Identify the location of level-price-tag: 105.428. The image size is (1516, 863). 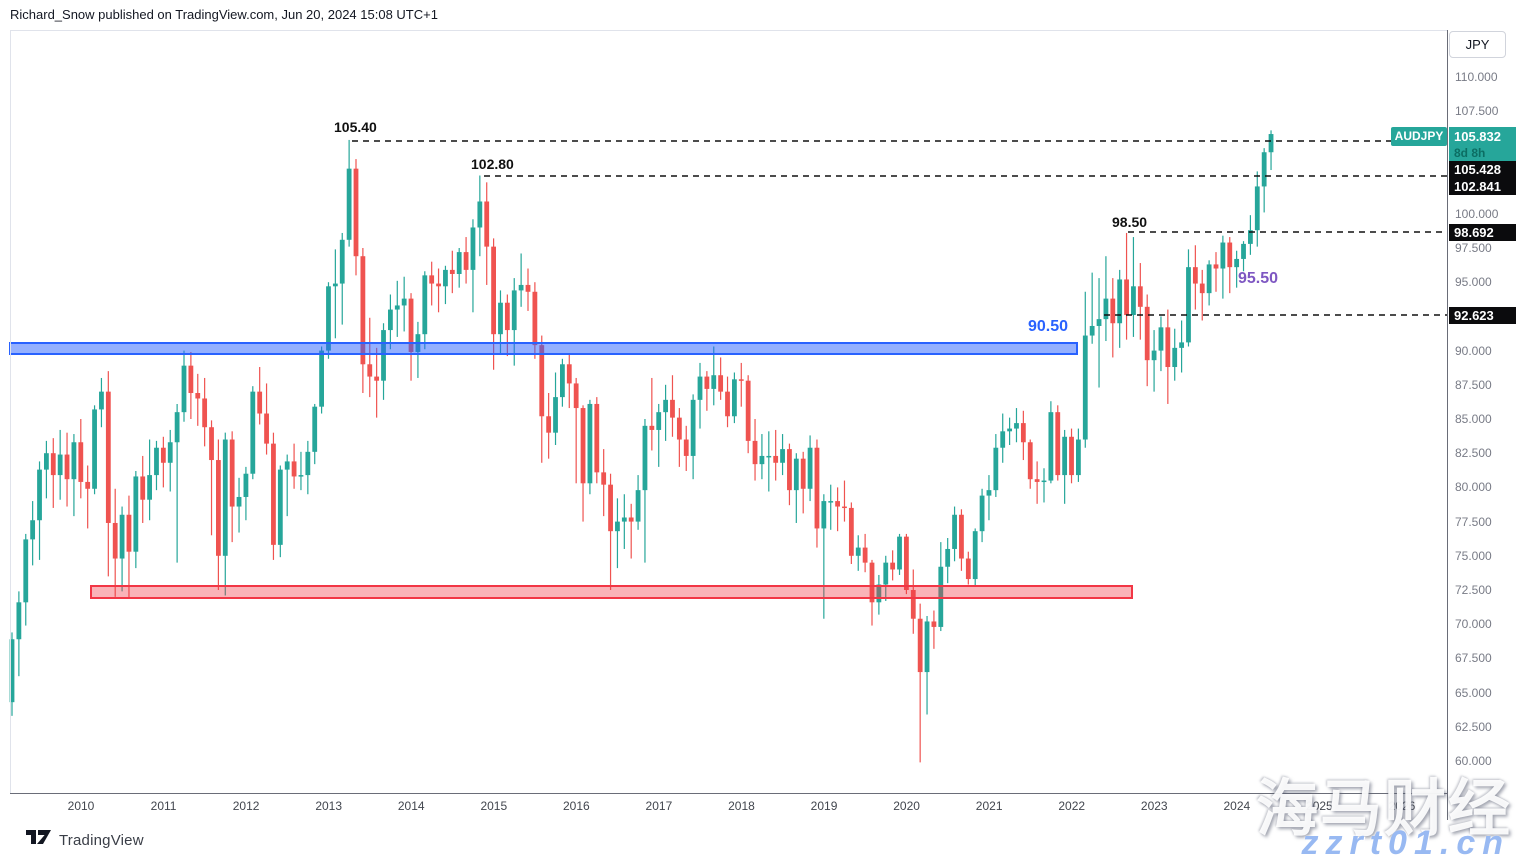
(1482, 169).